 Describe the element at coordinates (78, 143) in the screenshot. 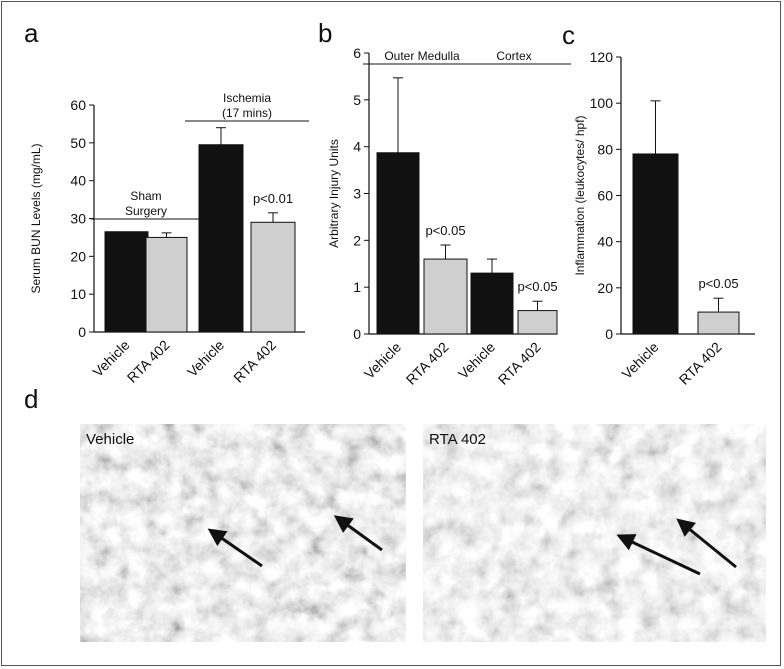

I see `y-tick-label: 50` at that location.